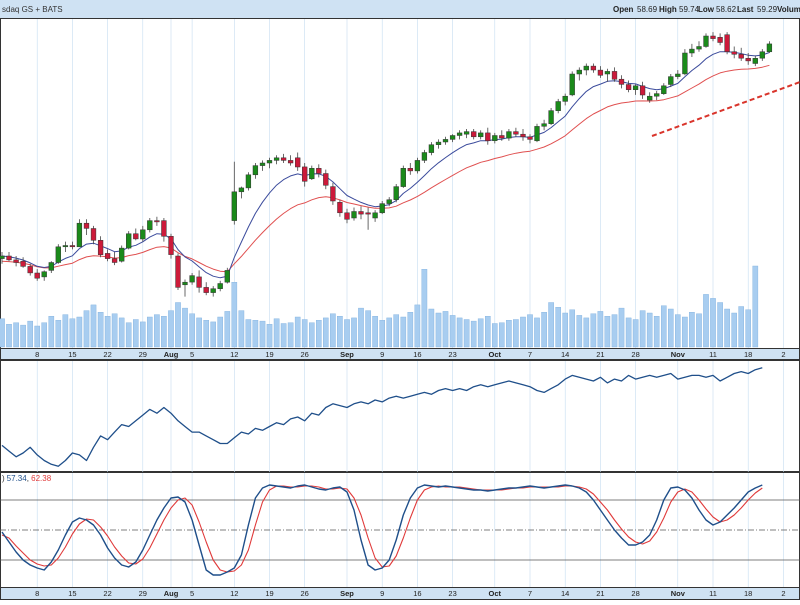 The width and height of the screenshot is (800, 605). Describe the element at coordinates (748, 593) in the screenshot. I see `x-tick-label: 18` at that location.